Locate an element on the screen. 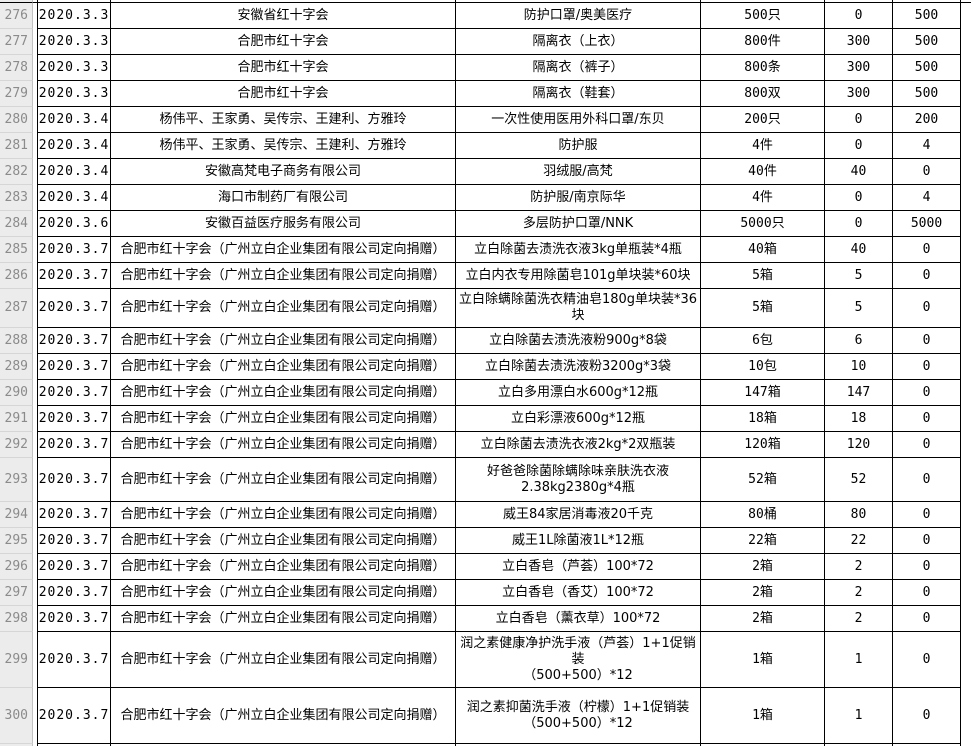 Image resolution: width=971 pixels, height=746 pixels. value1-cell: 1 is located at coordinates (859, 716).